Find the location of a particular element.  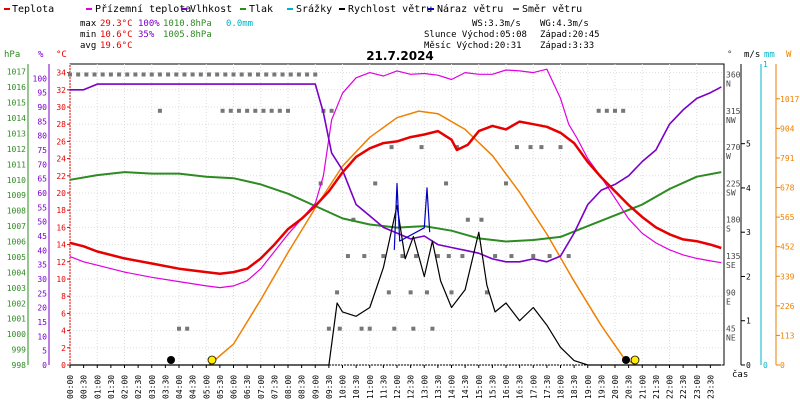

tick-label-time: 16:00 is located at coordinates (506, 387).